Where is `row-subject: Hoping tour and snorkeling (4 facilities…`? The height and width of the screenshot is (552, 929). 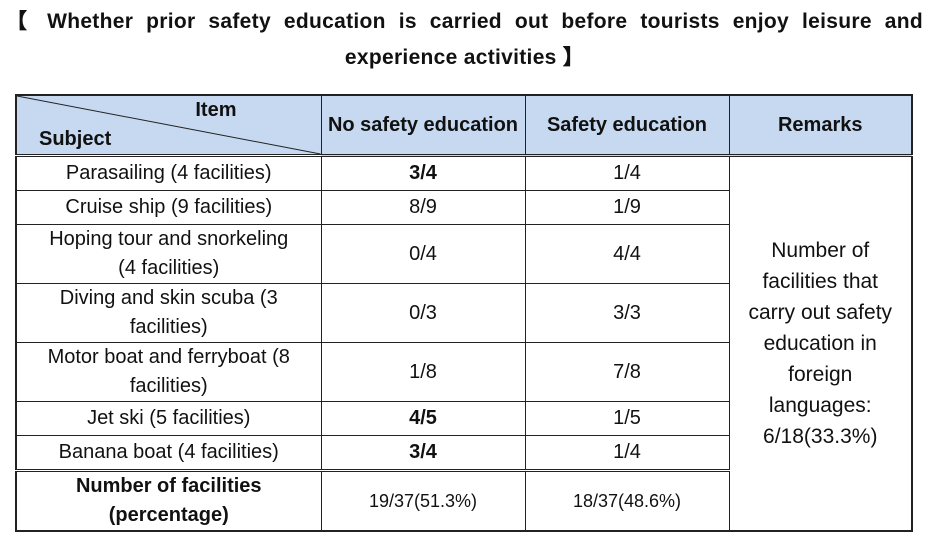 row-subject: Hoping tour and snorkeling (4 facilities… is located at coordinates (168, 254).